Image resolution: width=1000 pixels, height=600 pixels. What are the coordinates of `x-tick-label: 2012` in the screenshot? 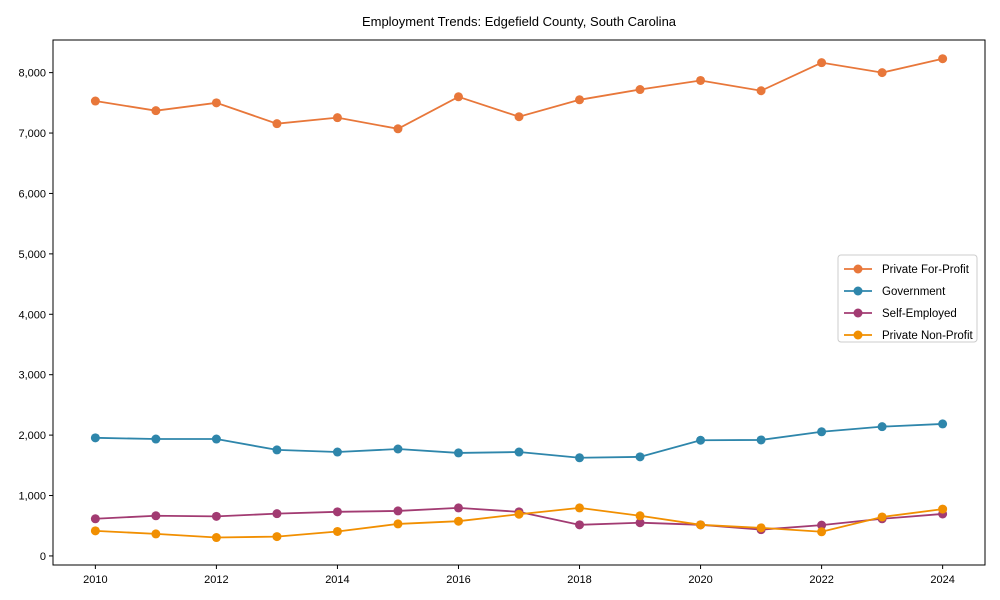 It's located at (216, 580).